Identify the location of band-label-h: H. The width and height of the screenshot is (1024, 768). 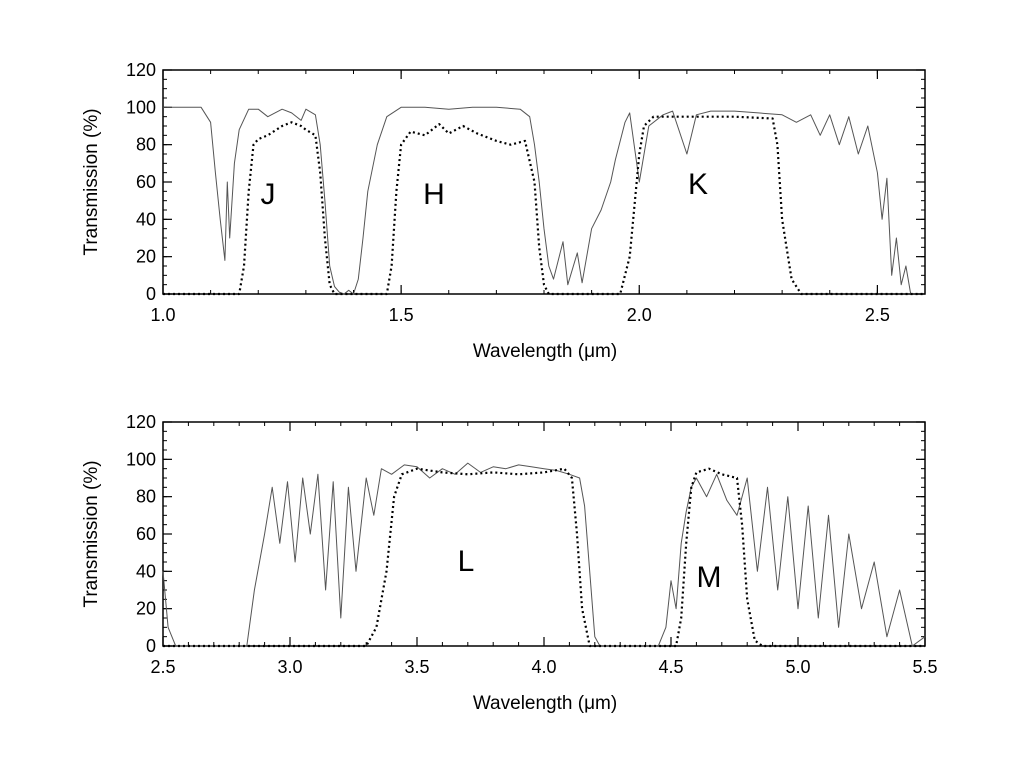
(434, 194).